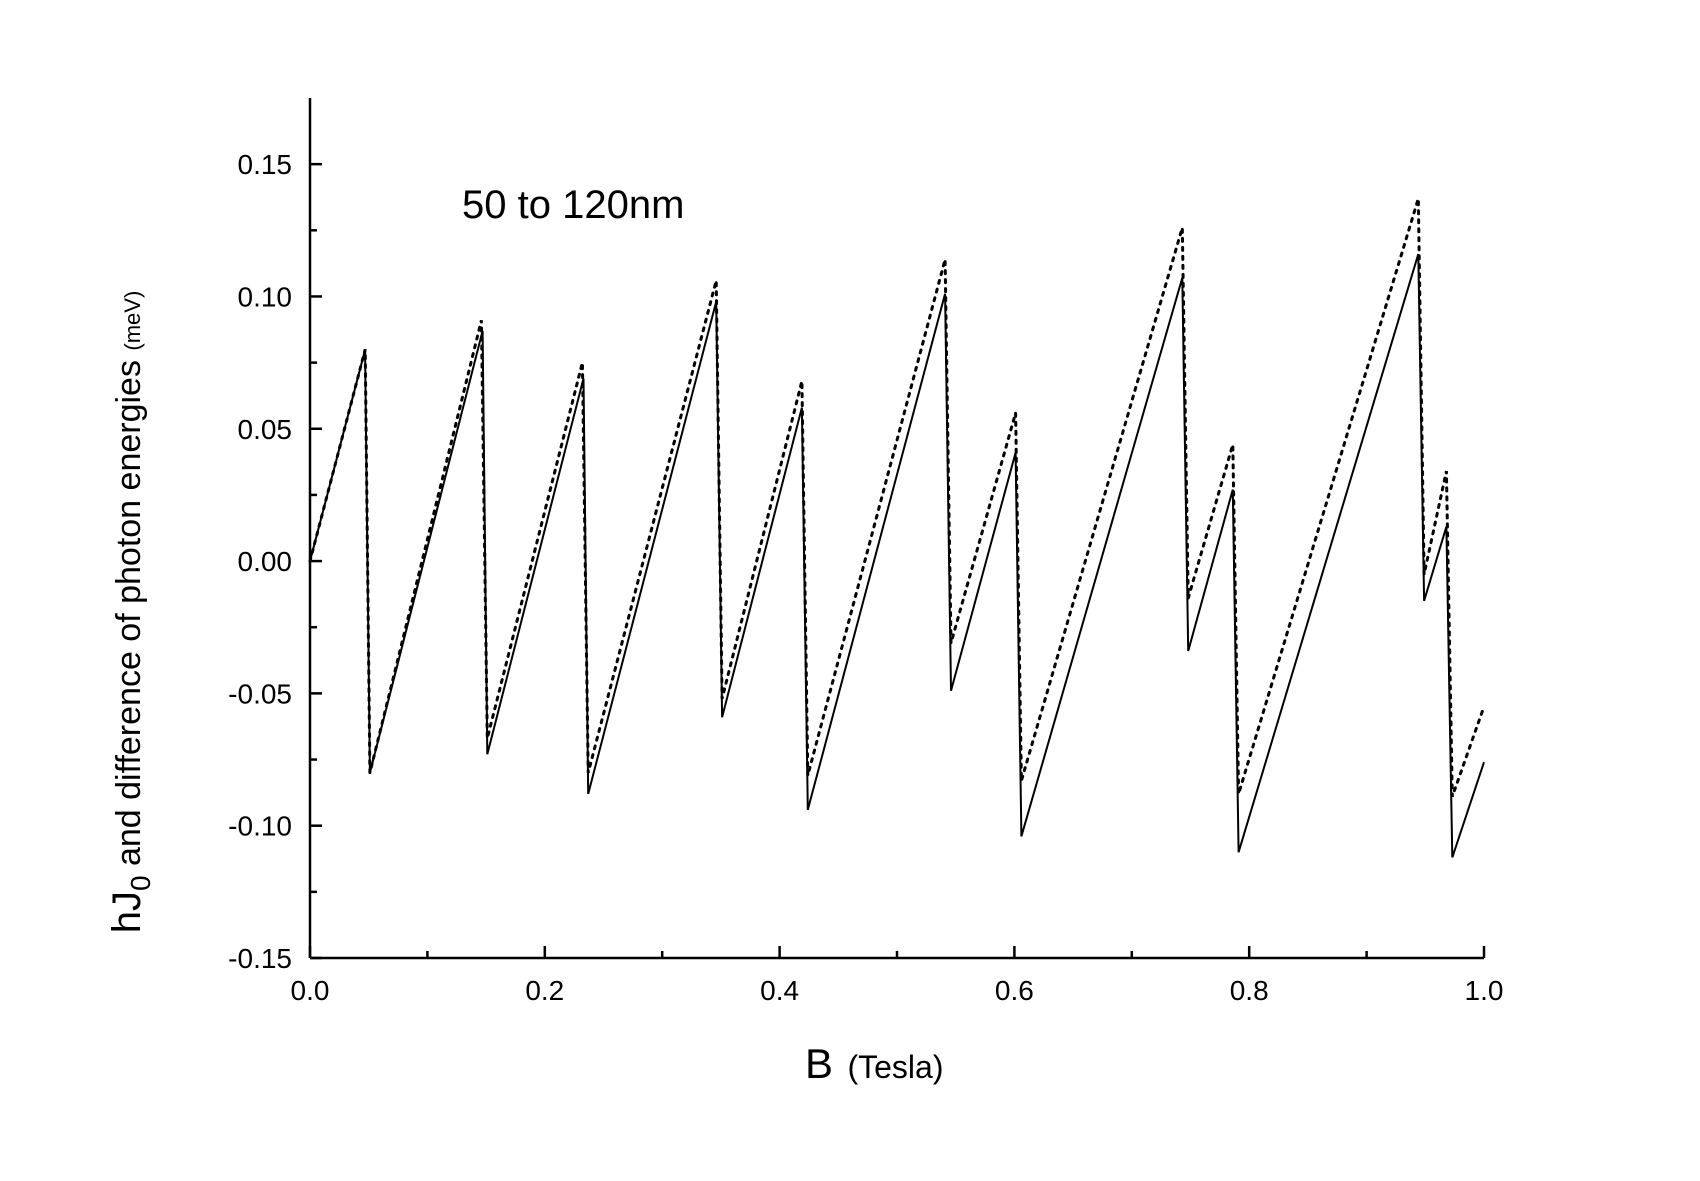 The width and height of the screenshot is (1700, 1181). Describe the element at coordinates (260, 826) in the screenshot. I see `y-tick-label: -0.10` at that location.